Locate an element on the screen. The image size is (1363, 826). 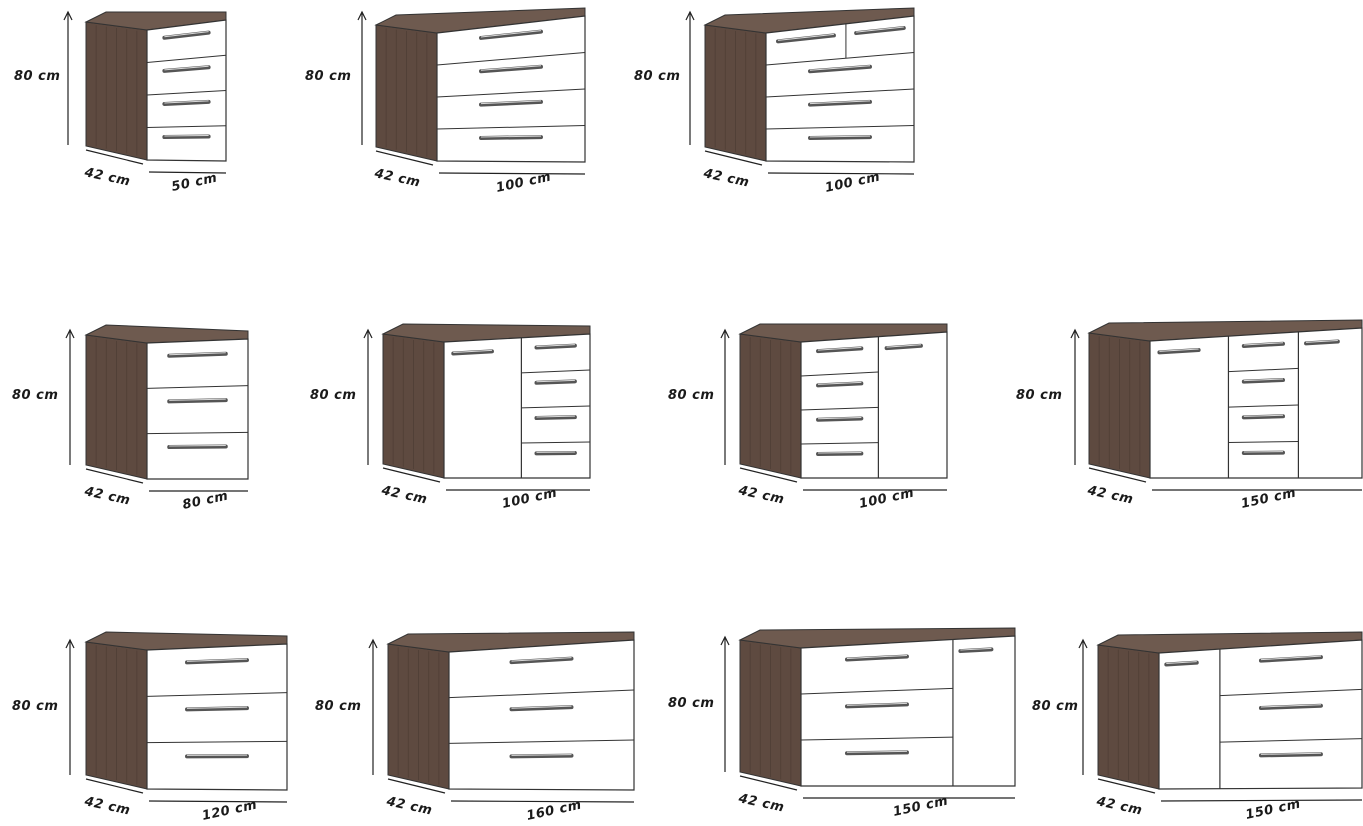
width-label: 80 cm is located at coordinates (205, 501).